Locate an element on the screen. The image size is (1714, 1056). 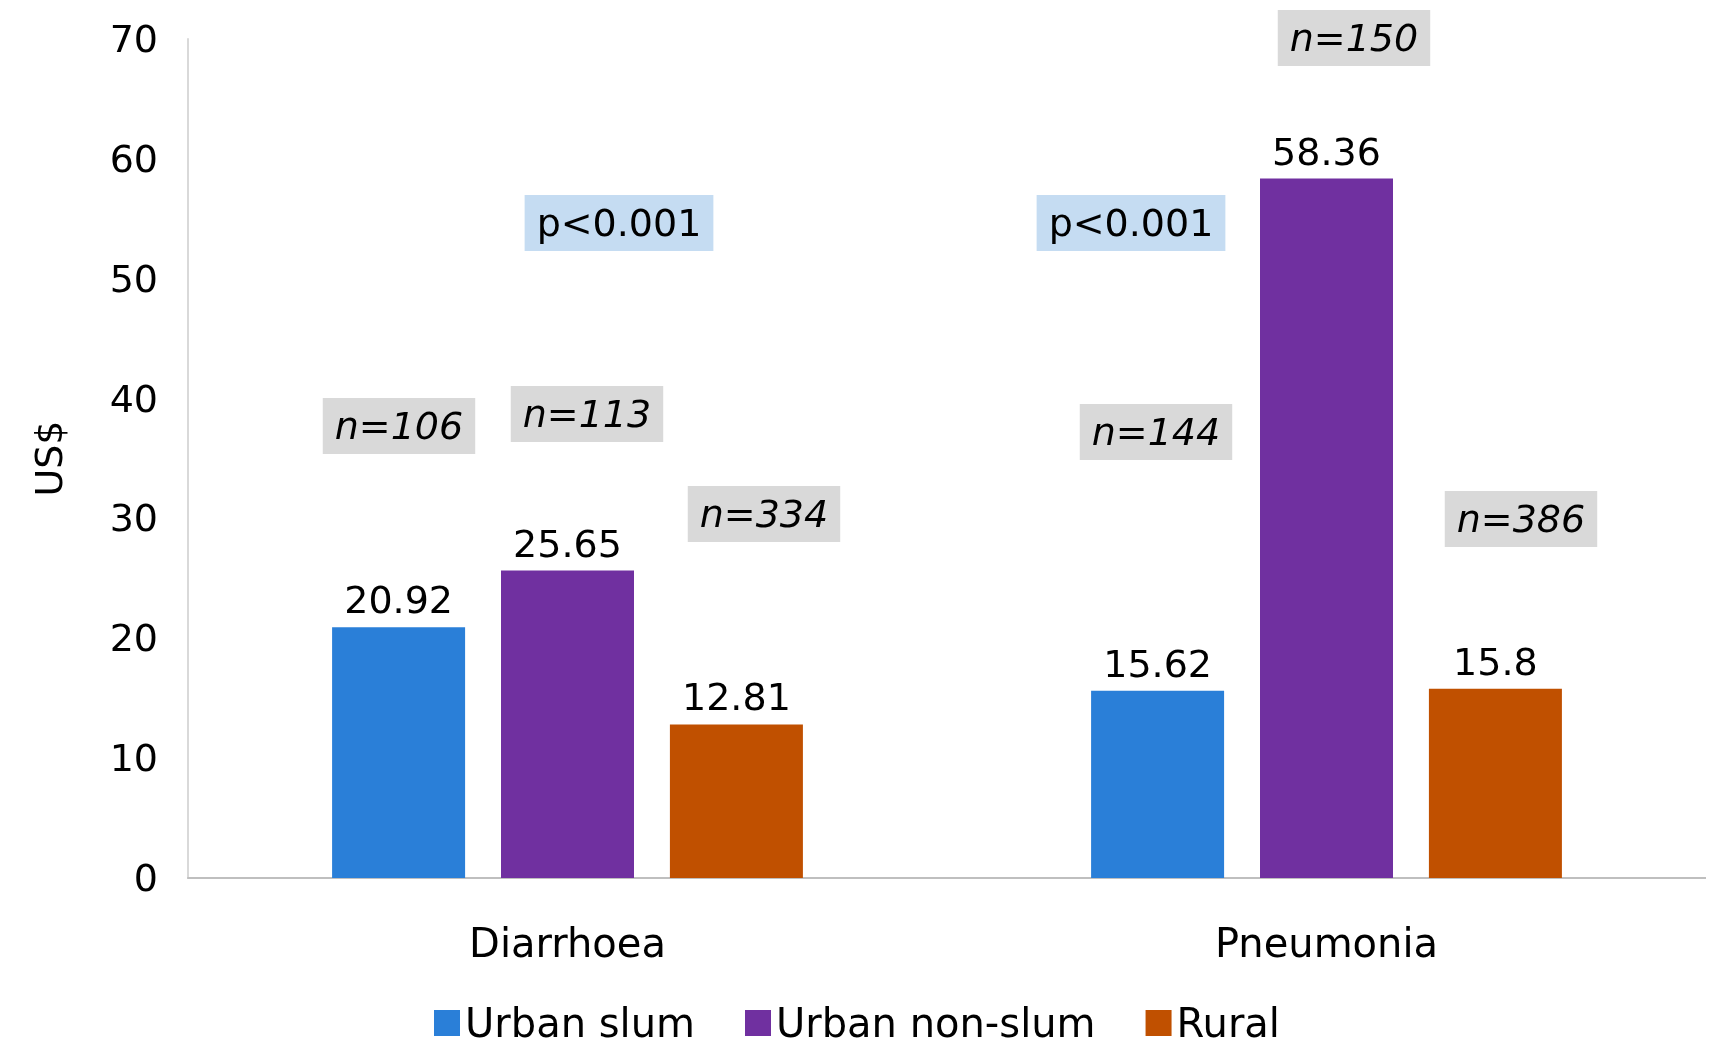
annotation: n=106 is located at coordinates (399, 426).